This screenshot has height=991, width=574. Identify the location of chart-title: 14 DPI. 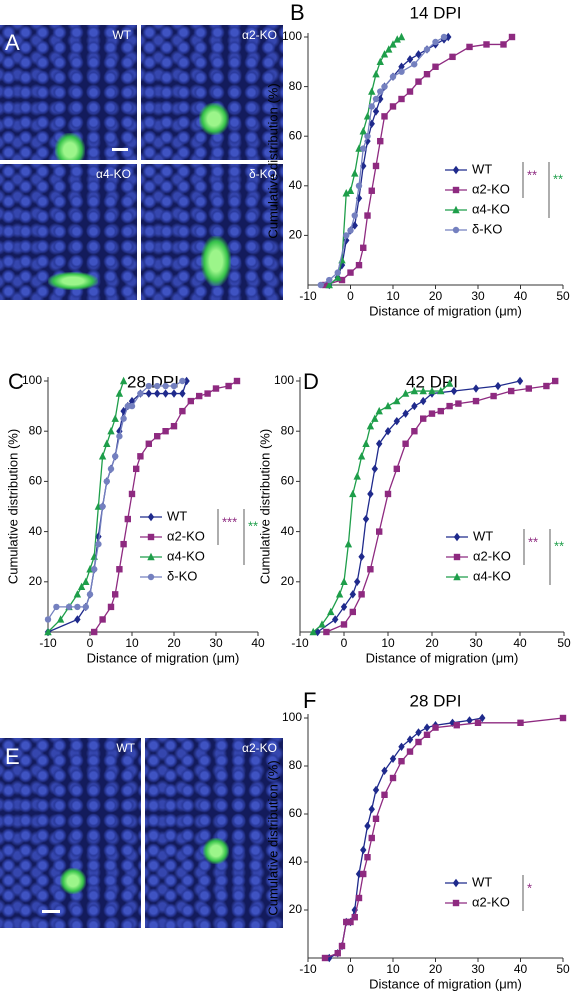
(436, 12).